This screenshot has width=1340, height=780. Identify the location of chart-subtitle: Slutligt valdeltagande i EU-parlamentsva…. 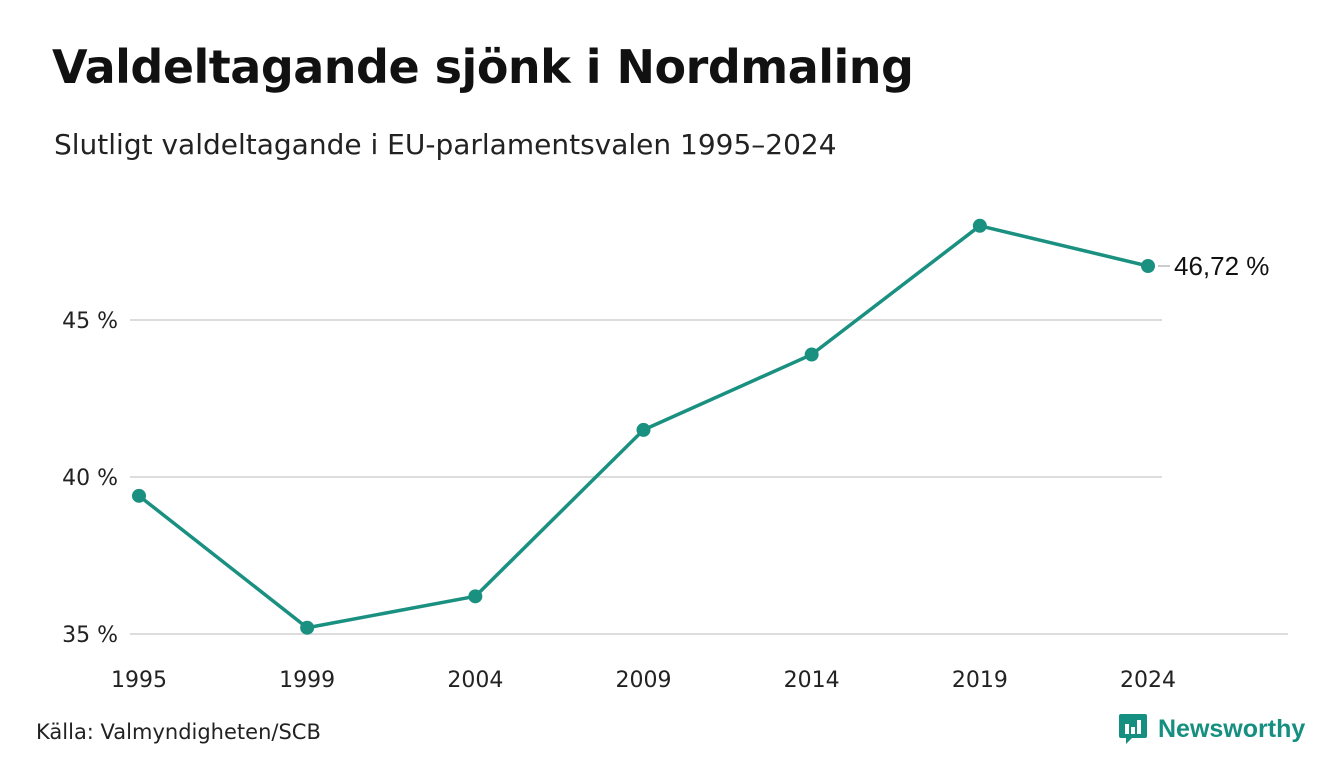
(445, 144).